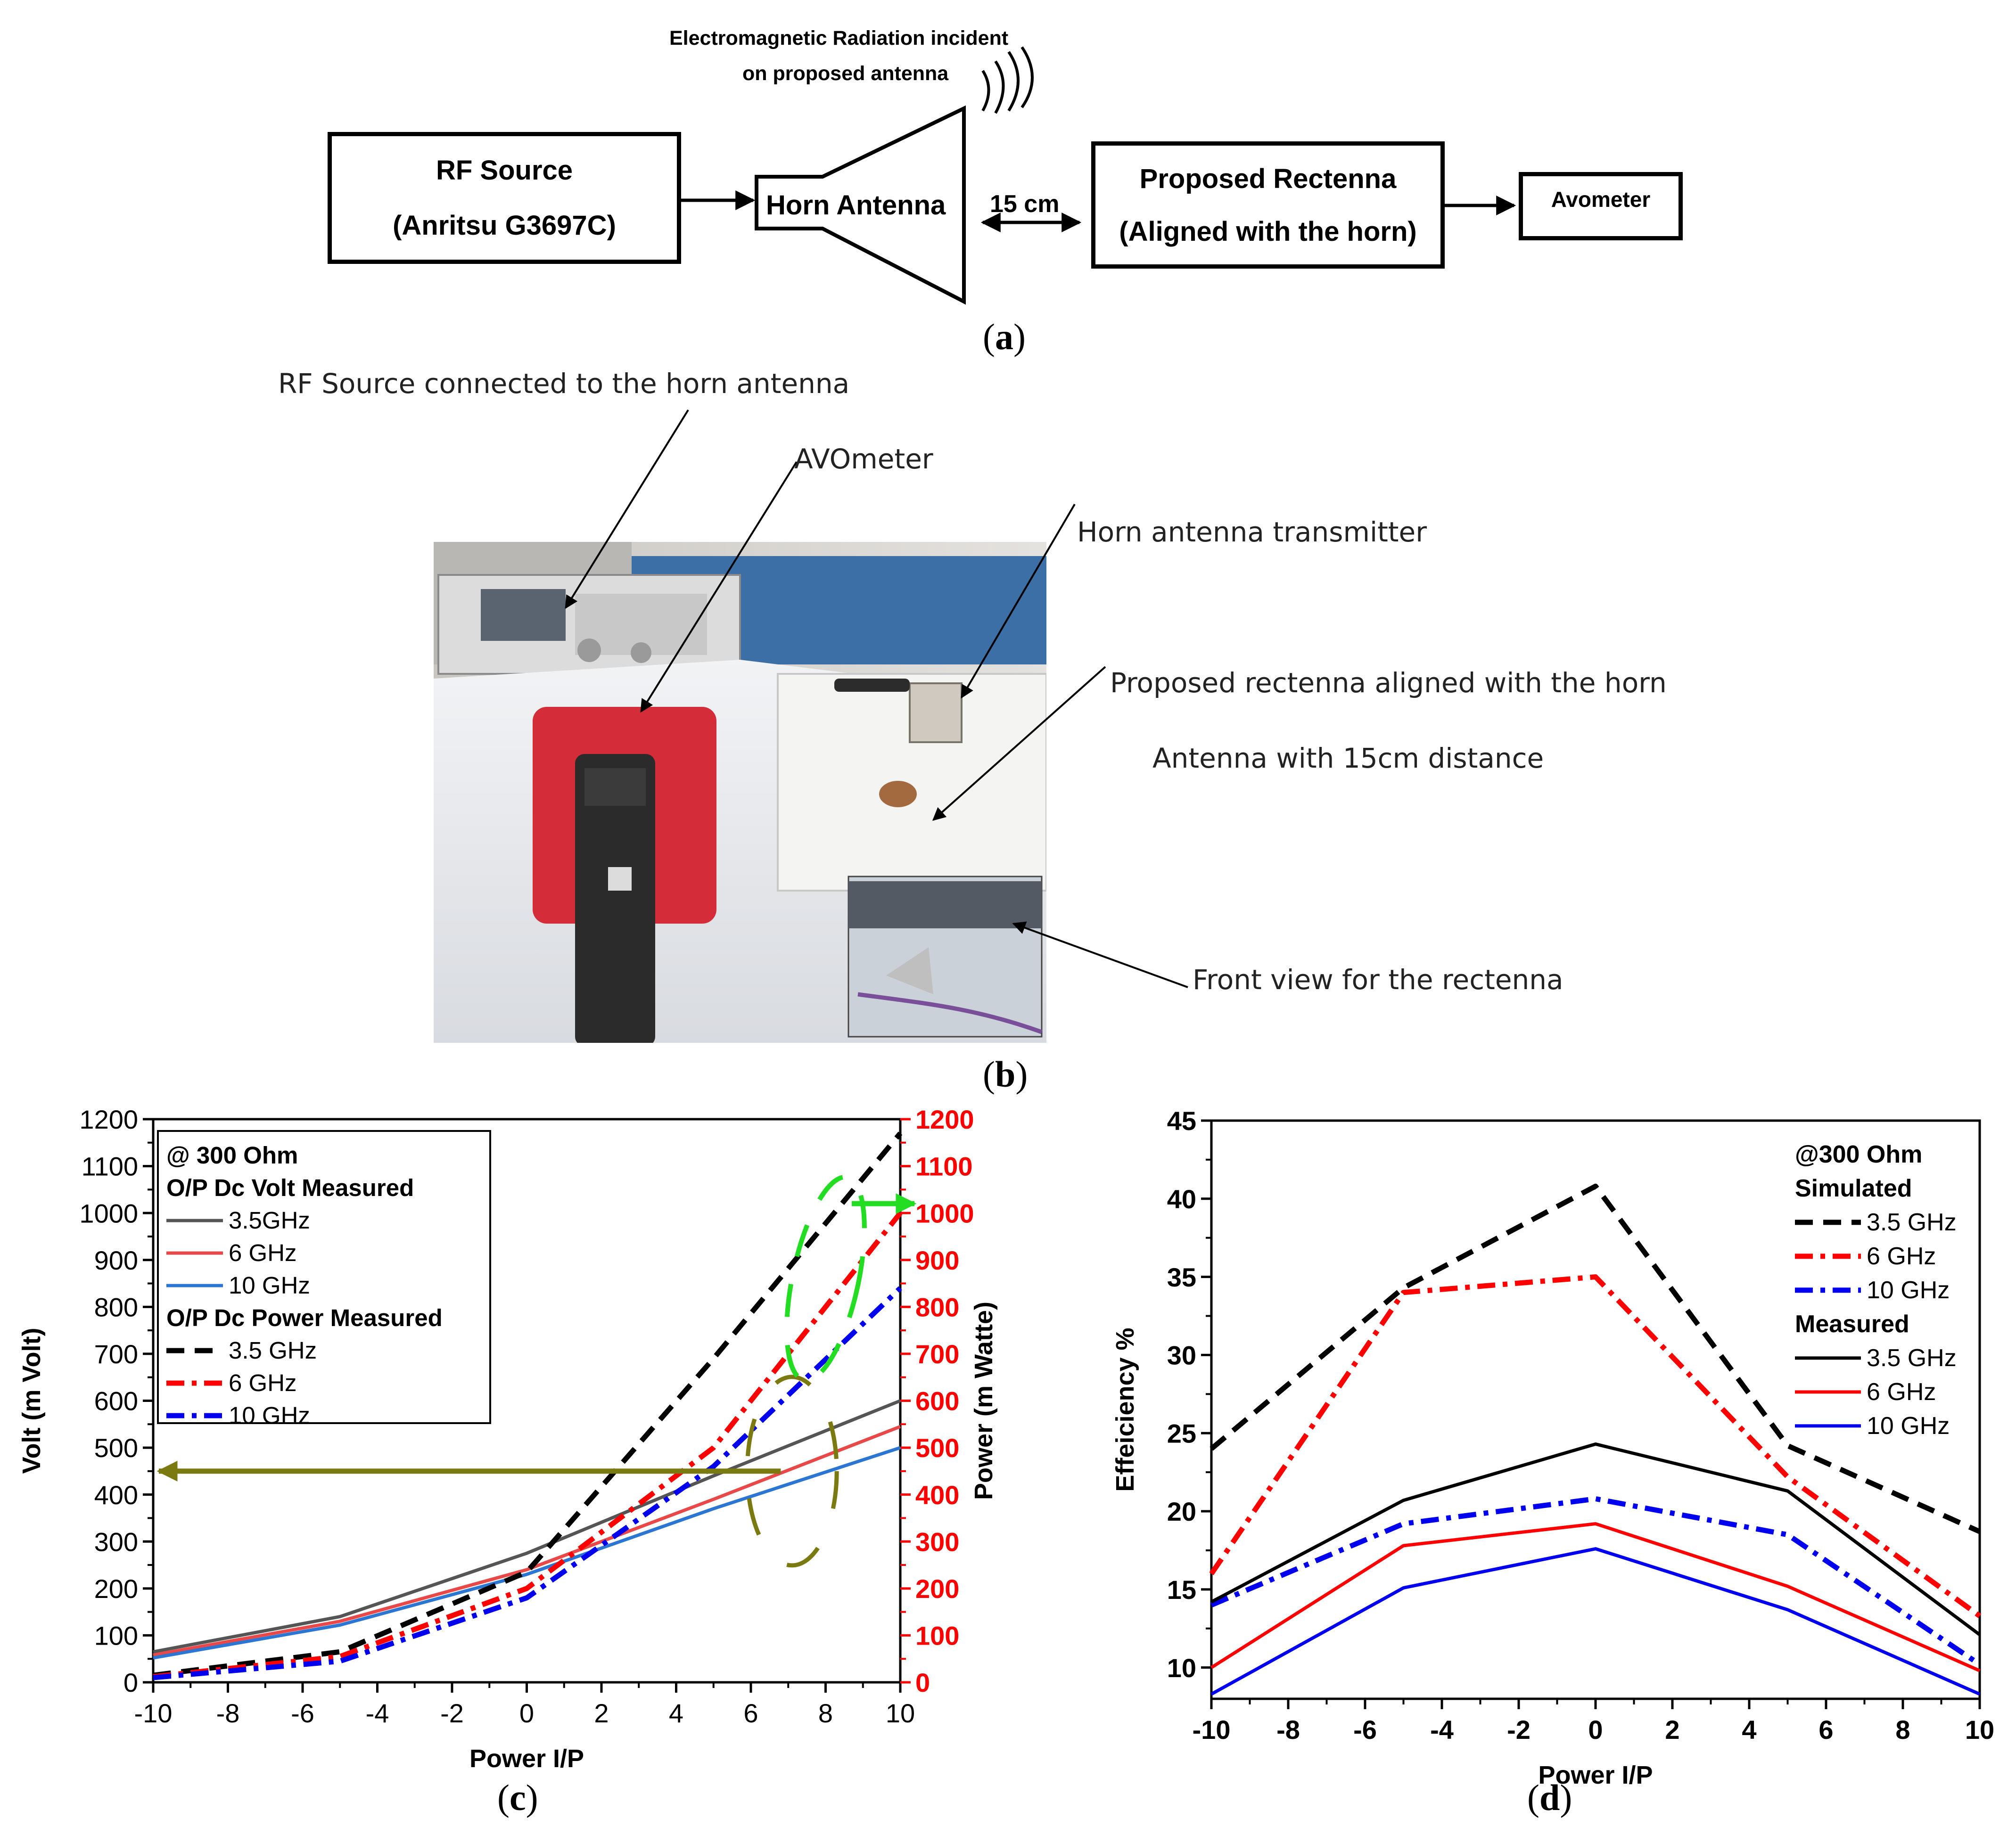 The width and height of the screenshot is (2016, 1843). What do you see at coordinates (504, 170) in the screenshot?
I see `rf-source-title: RF Source` at bounding box center [504, 170].